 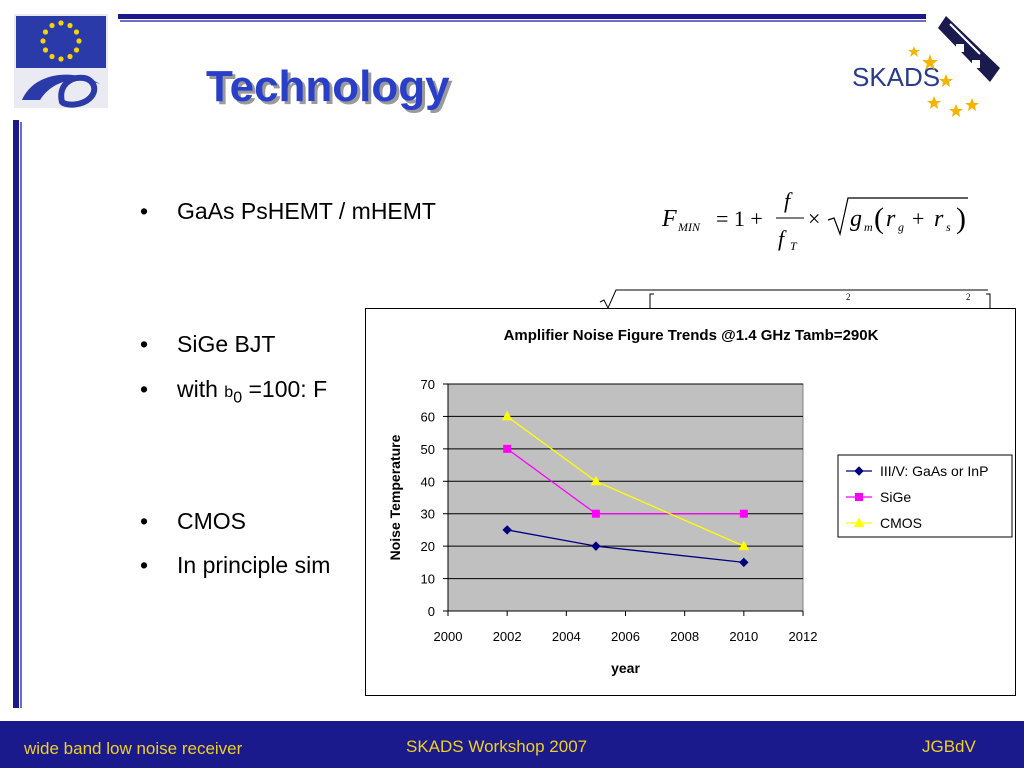 I want to click on legend-item: SiGe, so click(x=878, y=497).